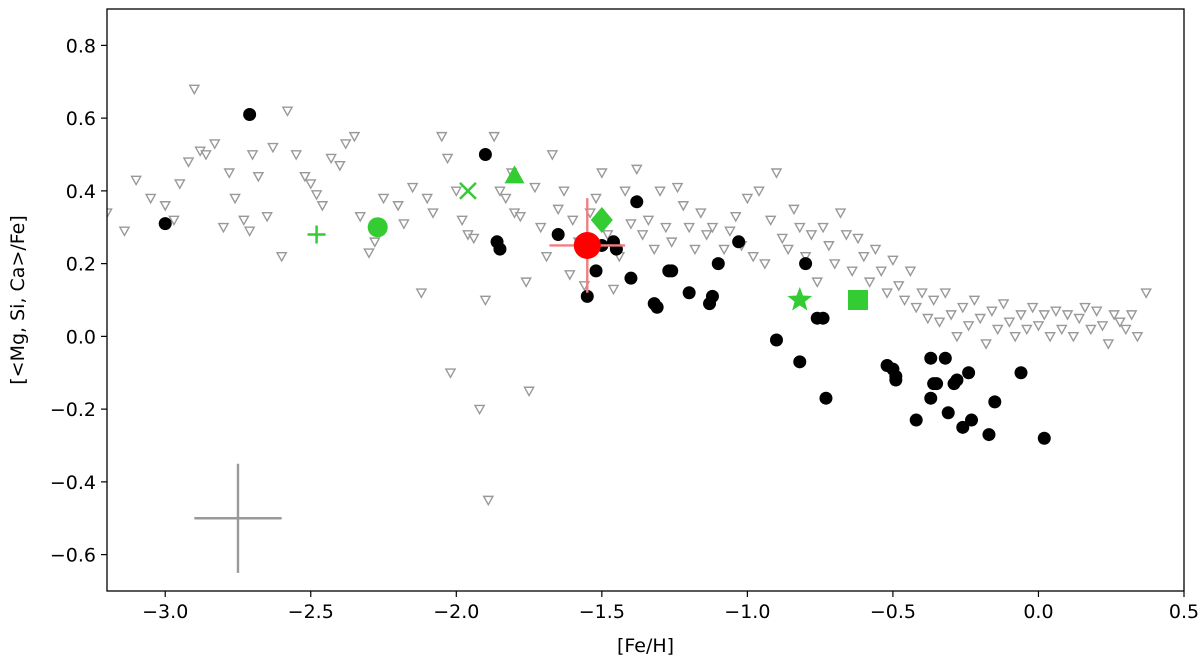 This screenshot has height=662, width=1200. I want to click on y-tick-label: 0.6, so click(81, 119).